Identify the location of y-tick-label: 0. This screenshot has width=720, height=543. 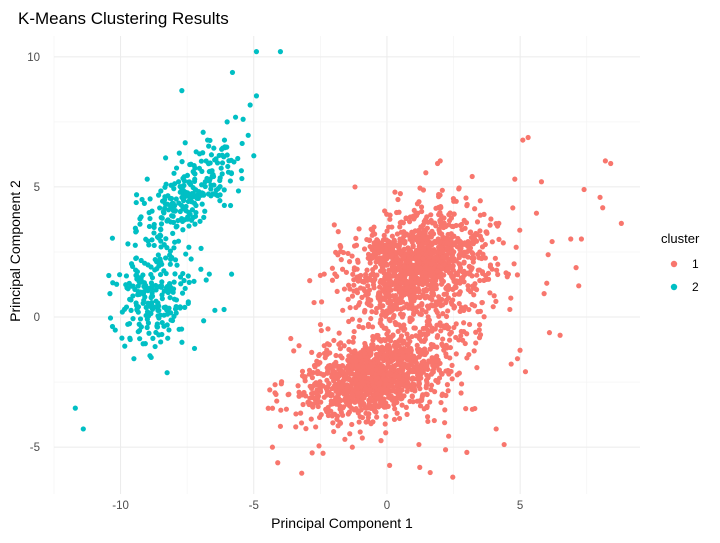
(37, 318).